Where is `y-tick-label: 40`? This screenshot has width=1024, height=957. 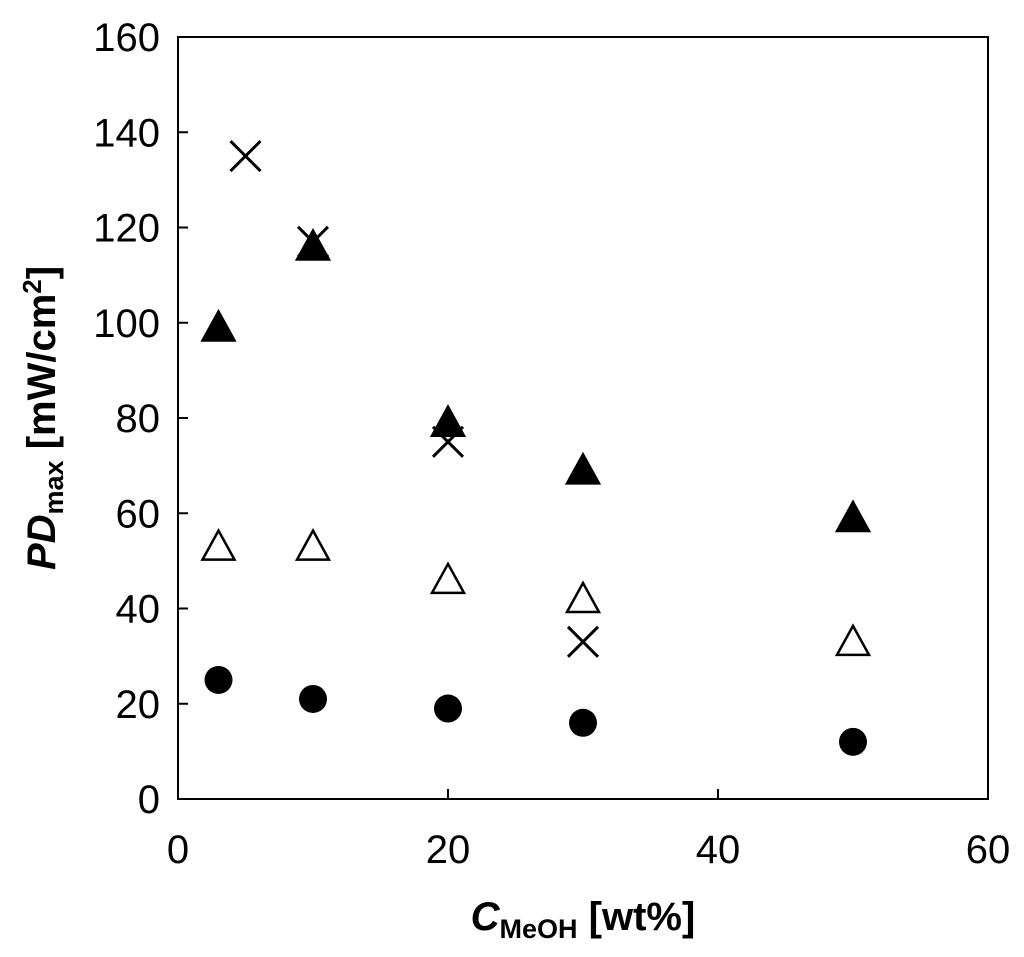
y-tick-label: 40 is located at coordinates (138, 610).